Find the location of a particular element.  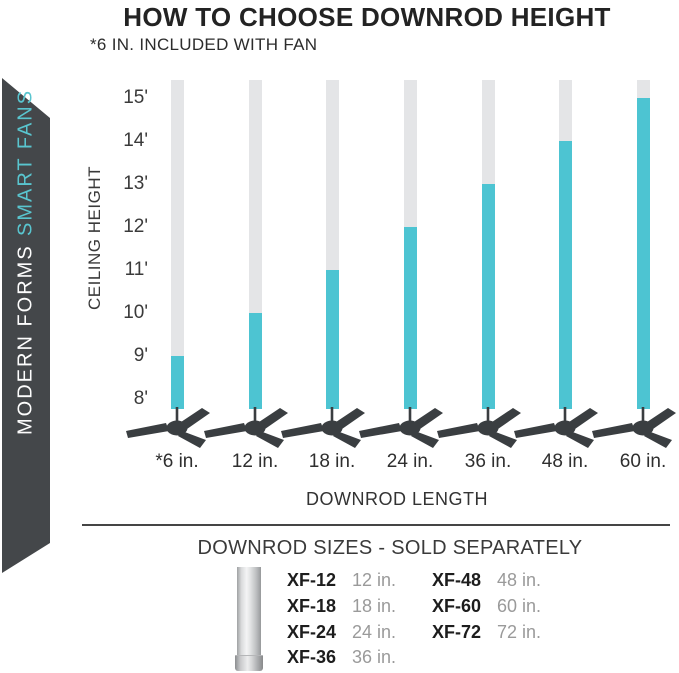

downrod-size: 60 in. is located at coordinates (519, 605).